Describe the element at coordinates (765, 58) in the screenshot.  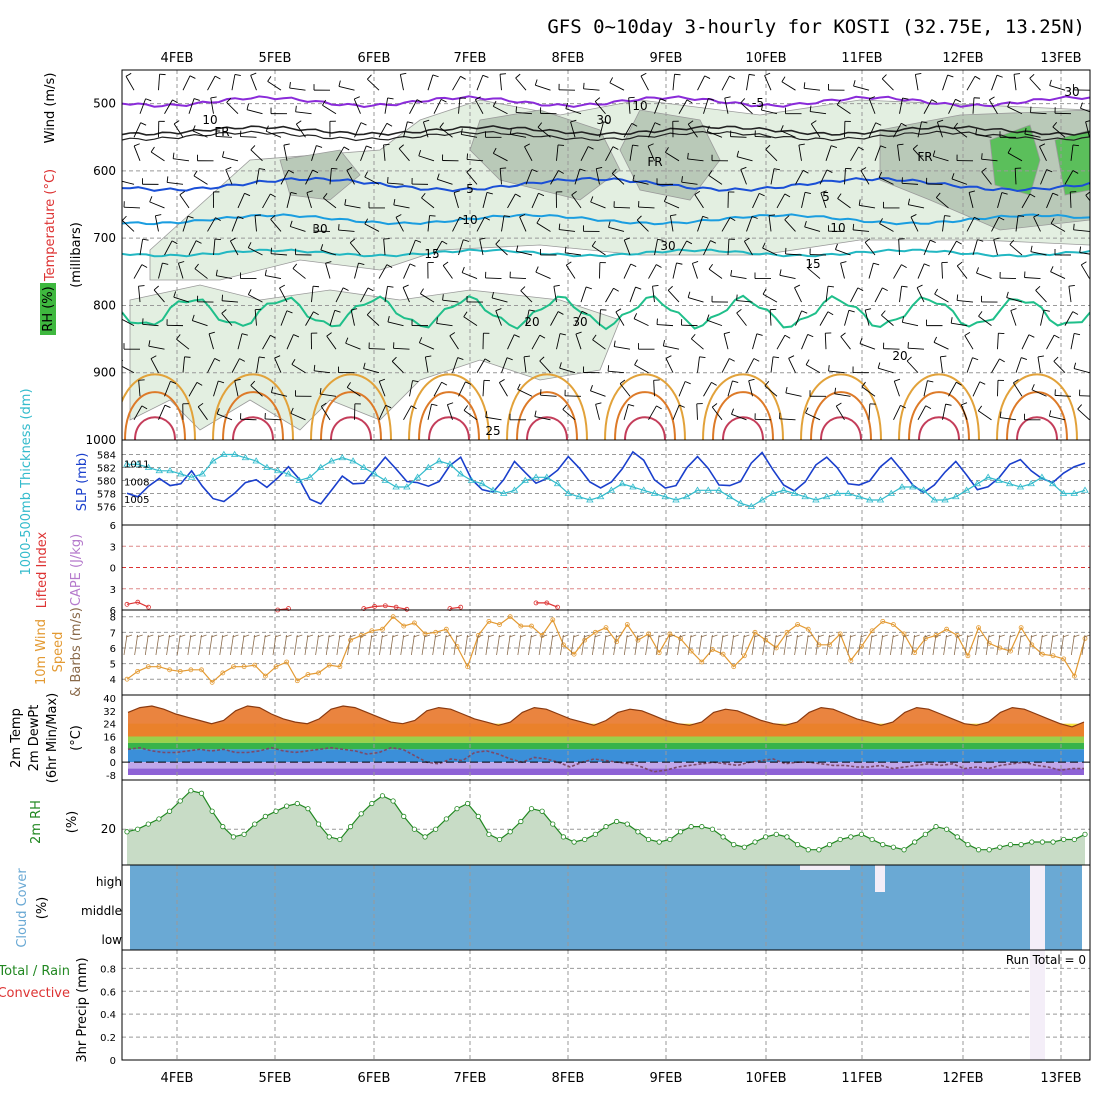
I see `date-label-top: 10FEB` at that location.